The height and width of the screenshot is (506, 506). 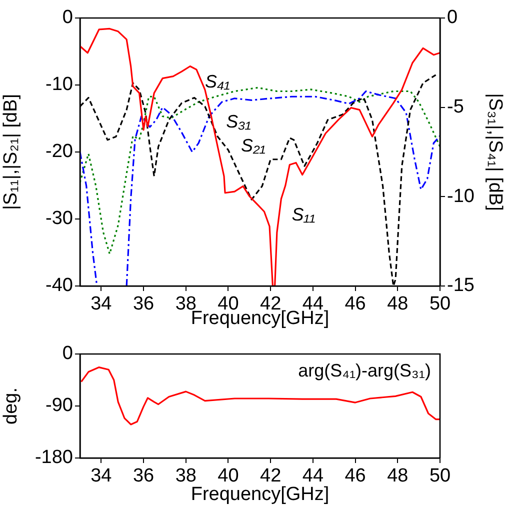 What do you see at coordinates (304, 214) in the screenshot?
I see `series-label: S₁₁` at bounding box center [304, 214].